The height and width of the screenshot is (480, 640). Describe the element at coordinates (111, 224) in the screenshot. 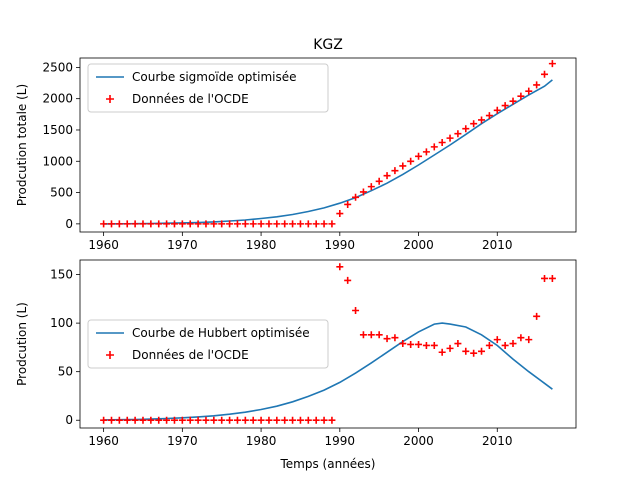

I see `top-plot-data-point-1961` at that location.